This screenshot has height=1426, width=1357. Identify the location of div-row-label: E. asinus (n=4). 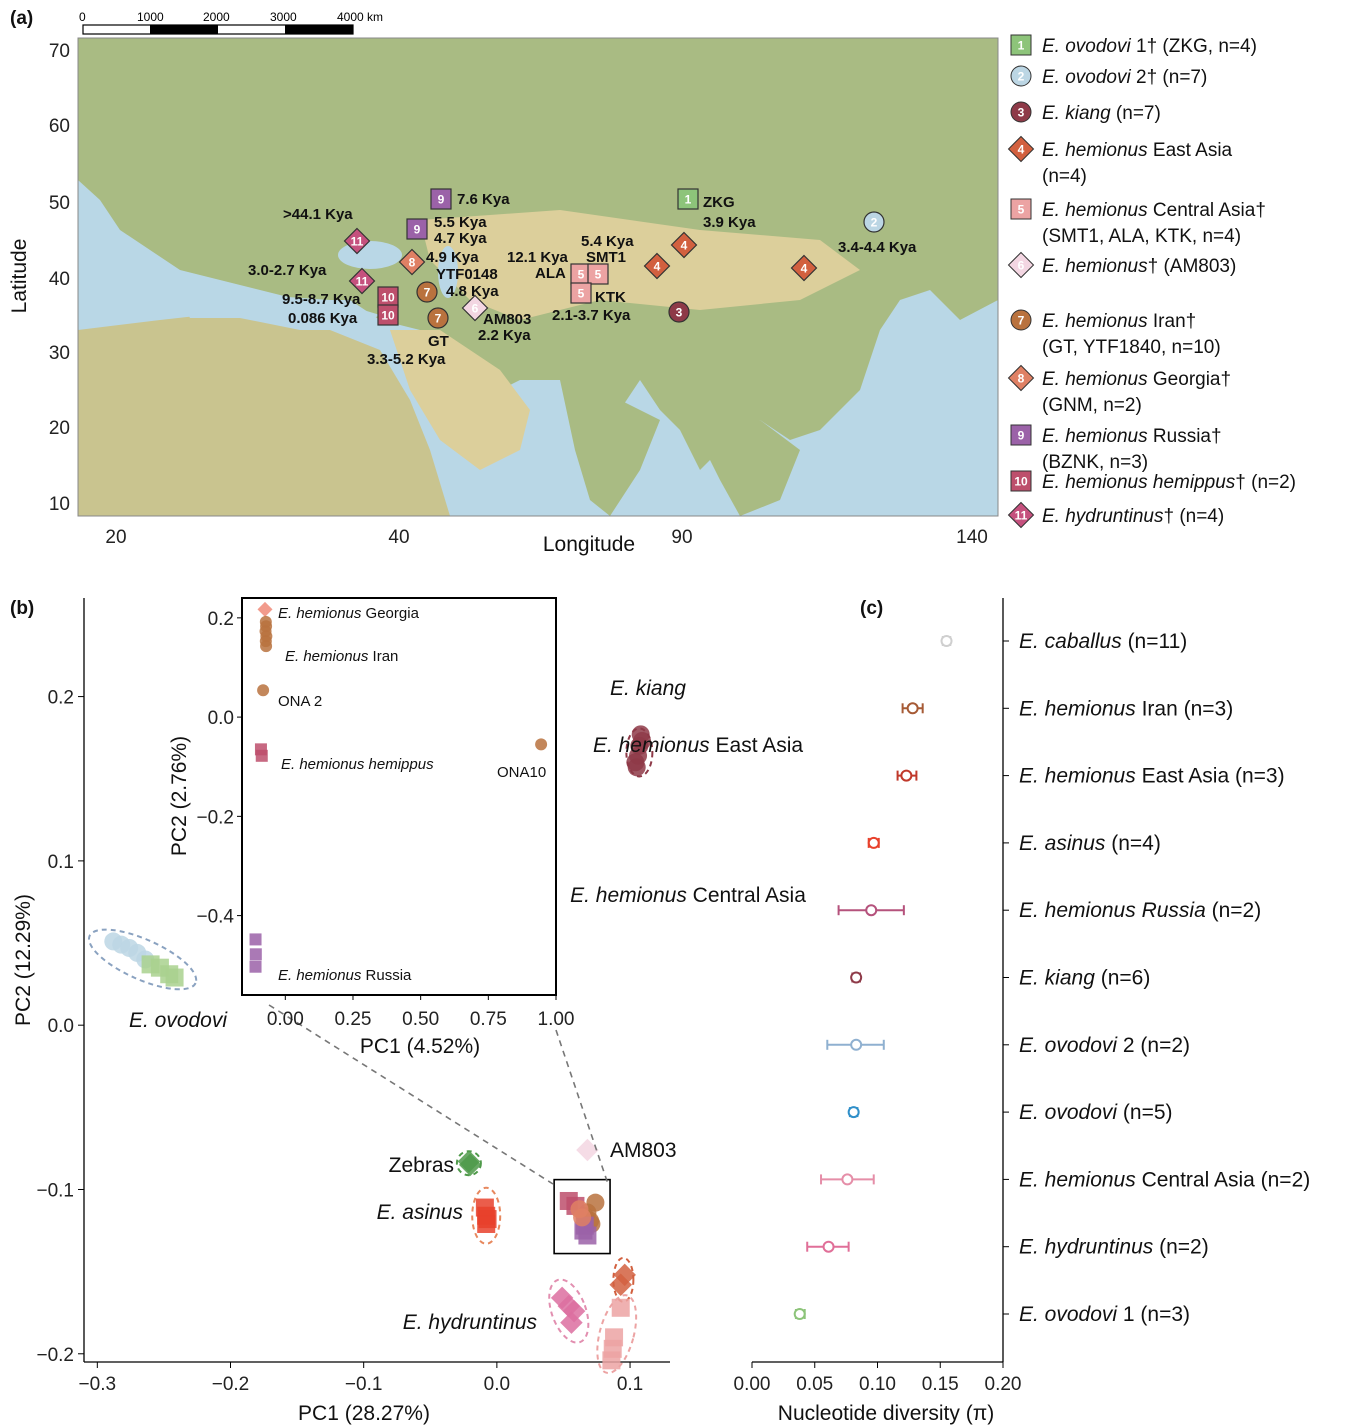
(1090, 843).